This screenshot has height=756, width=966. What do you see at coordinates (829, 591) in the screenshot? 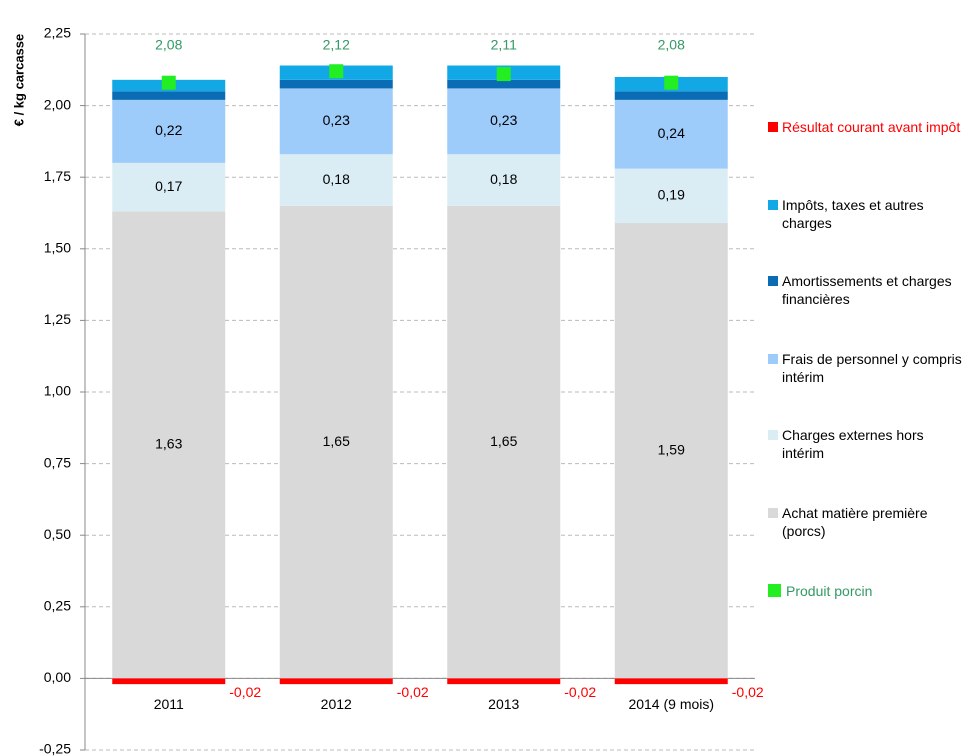
I see `legend-label: Produit porcin` at bounding box center [829, 591].